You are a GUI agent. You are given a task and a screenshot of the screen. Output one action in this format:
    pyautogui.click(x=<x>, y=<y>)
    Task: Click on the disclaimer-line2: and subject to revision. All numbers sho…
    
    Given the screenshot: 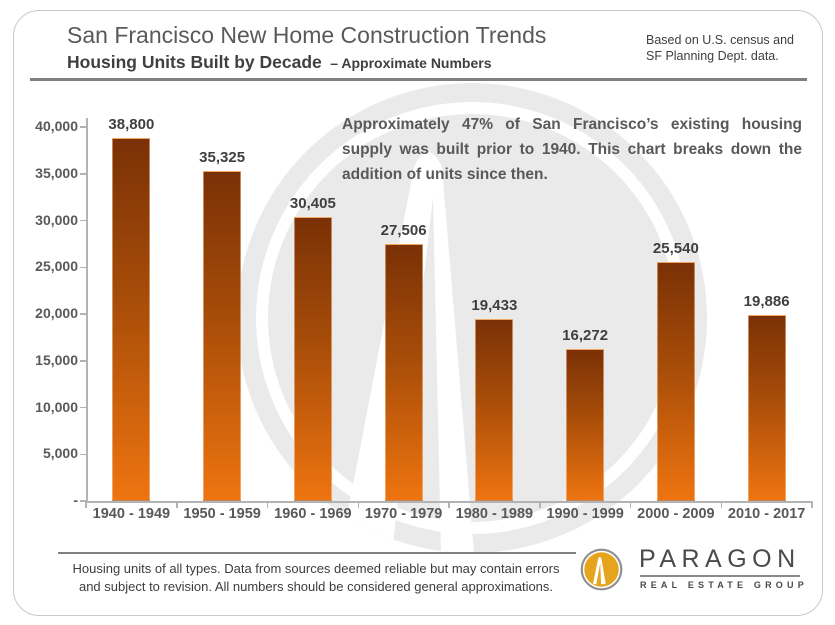 What is the action you would take?
    pyautogui.click(x=316, y=586)
    